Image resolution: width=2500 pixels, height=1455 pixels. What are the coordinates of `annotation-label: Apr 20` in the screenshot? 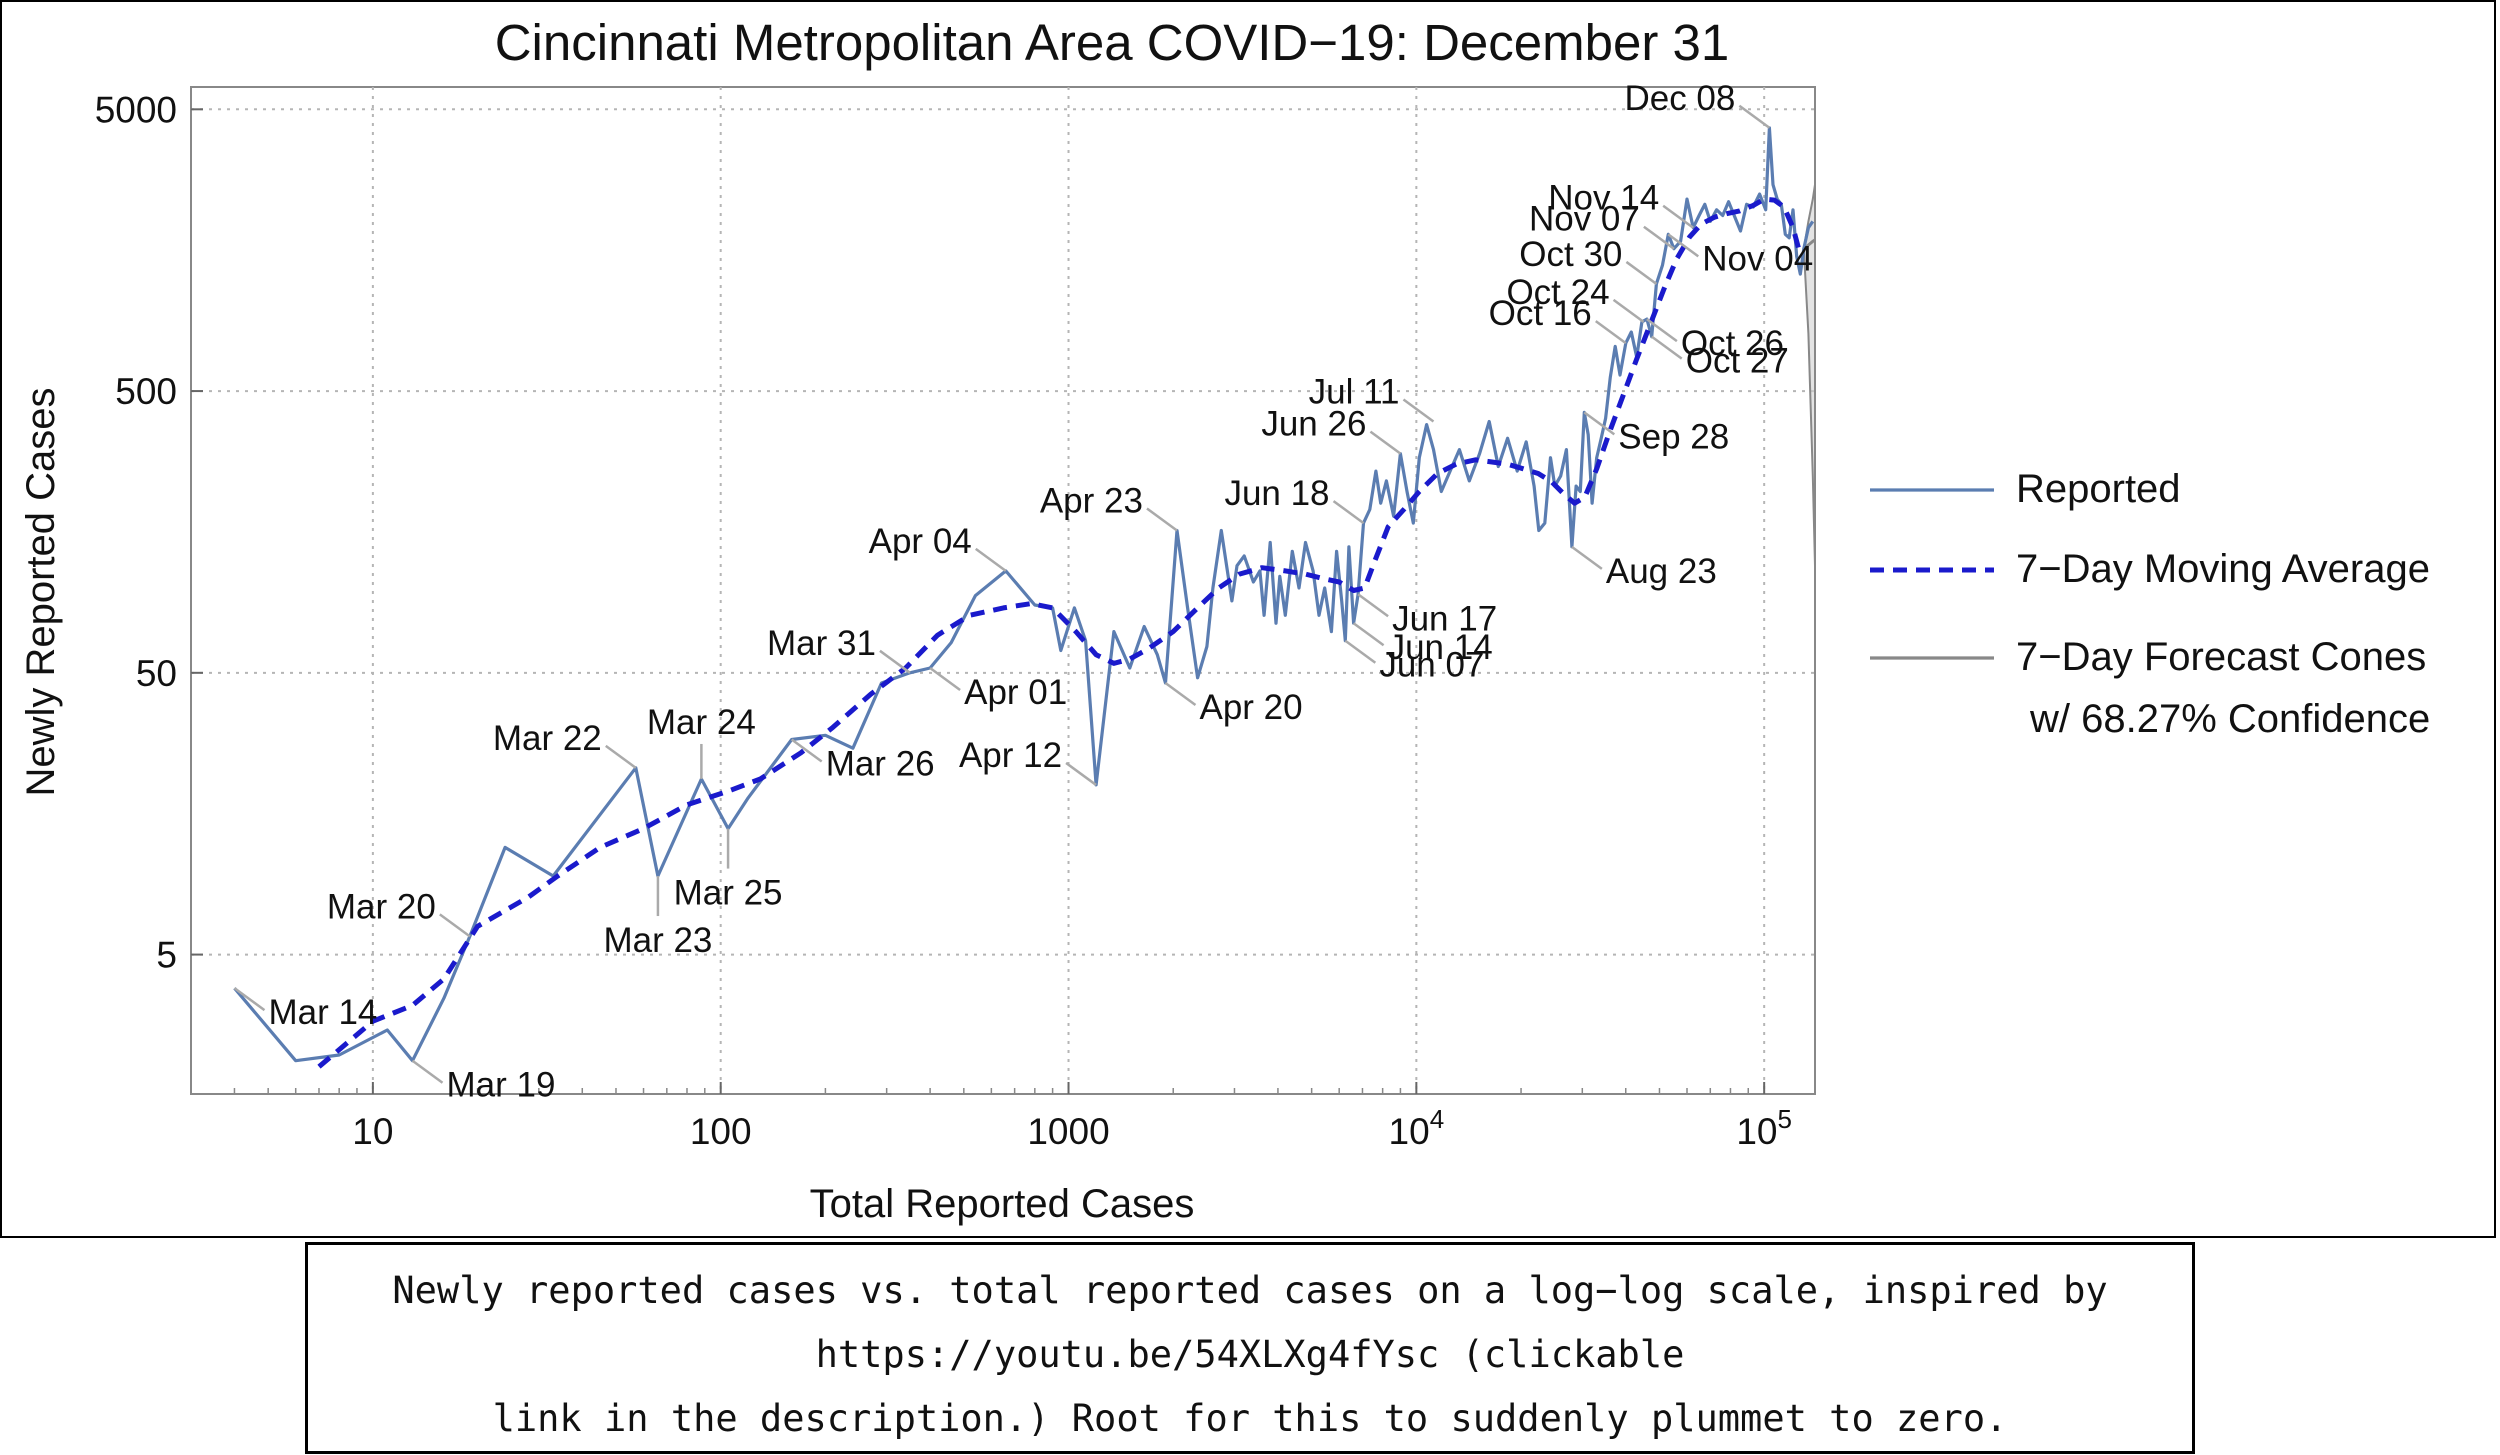 It's located at (1250, 707).